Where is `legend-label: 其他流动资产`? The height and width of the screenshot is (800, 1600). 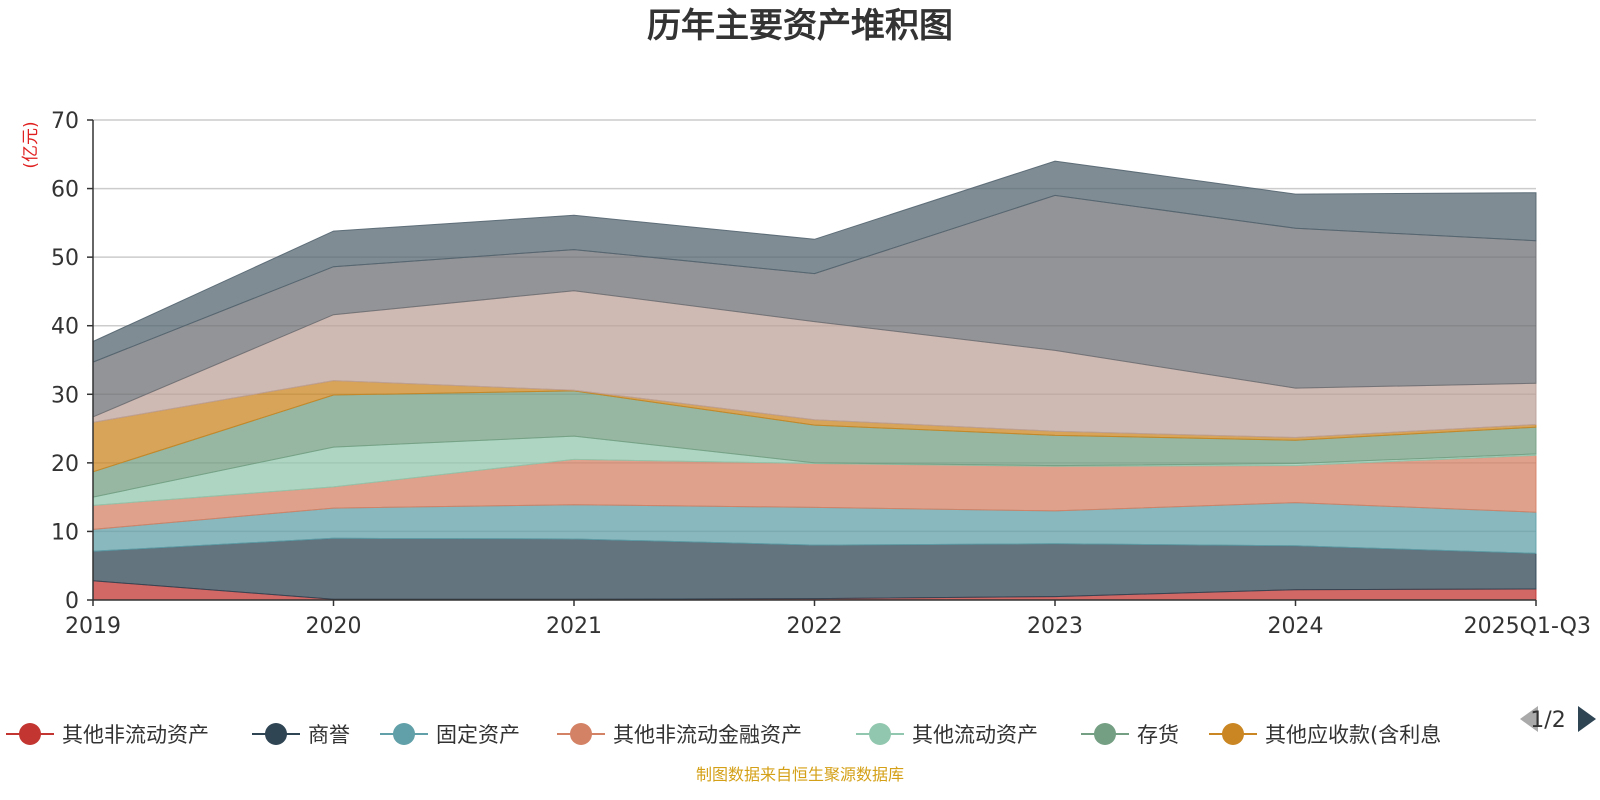
legend-label: 其他流动资产 is located at coordinates (975, 735).